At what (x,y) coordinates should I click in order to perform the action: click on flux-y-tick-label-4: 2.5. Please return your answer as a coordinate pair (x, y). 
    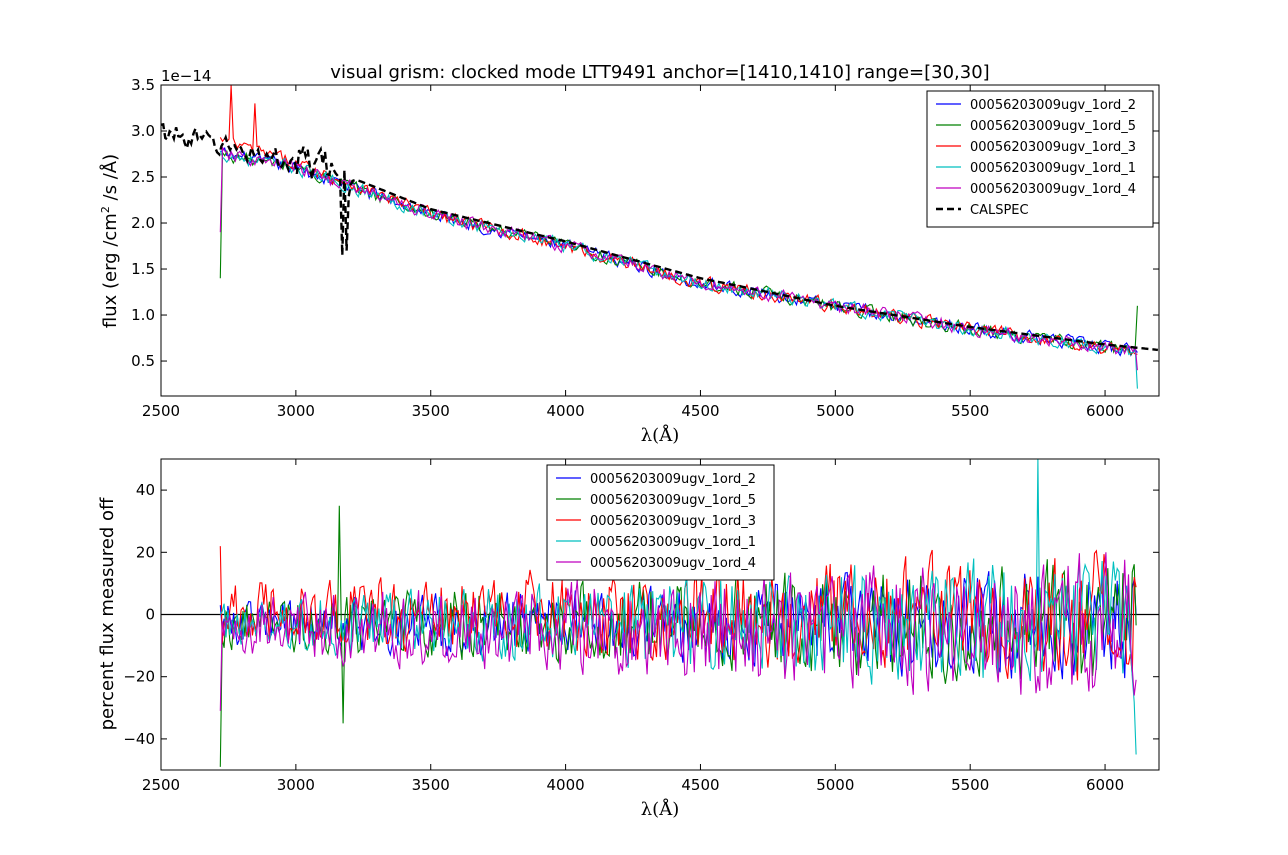
    Looking at the image, I should click on (143, 177).